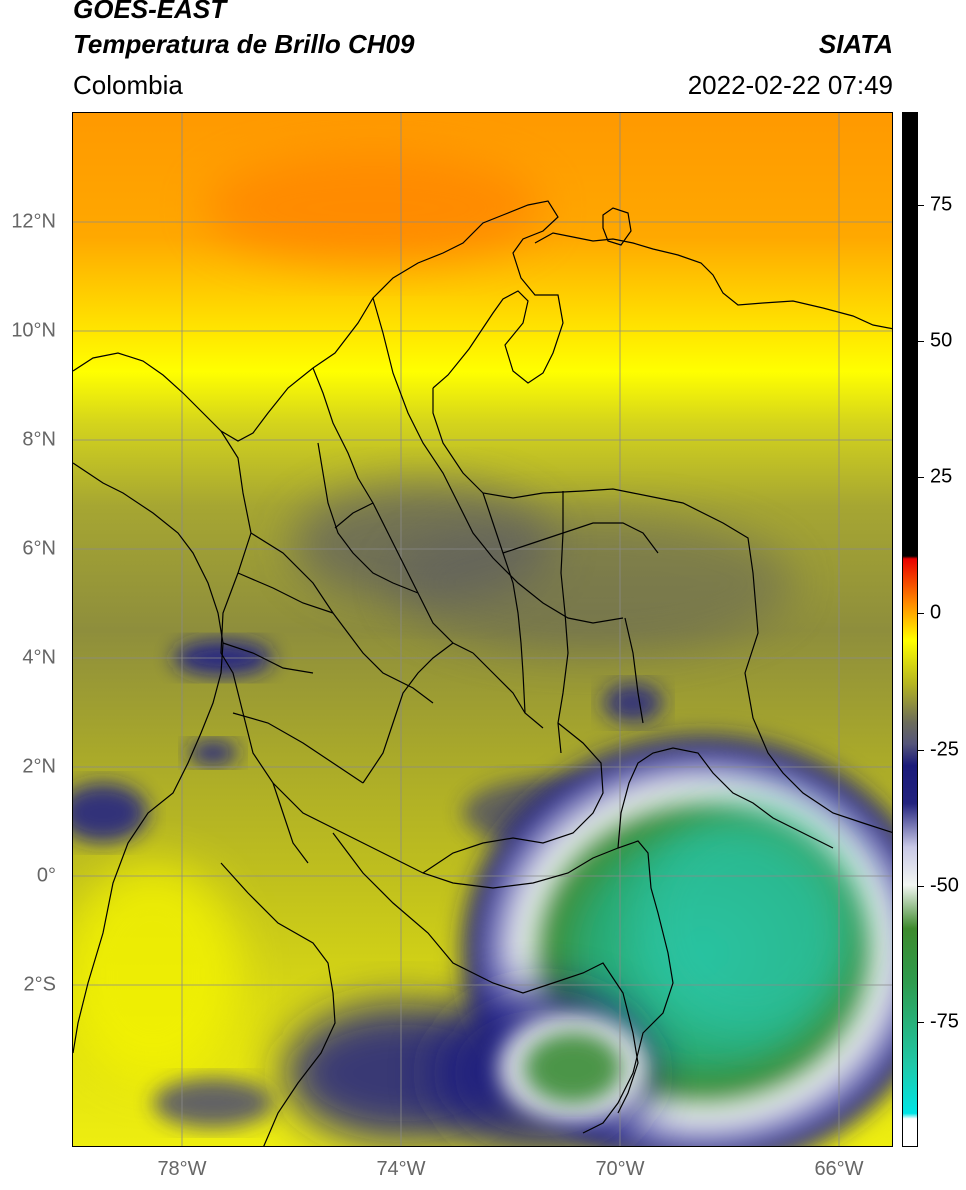 Image resolution: width=966 pixels, height=1190 pixels. What do you see at coordinates (713, 281) in the screenshot?
I see `coastline-venezuela` at bounding box center [713, 281].